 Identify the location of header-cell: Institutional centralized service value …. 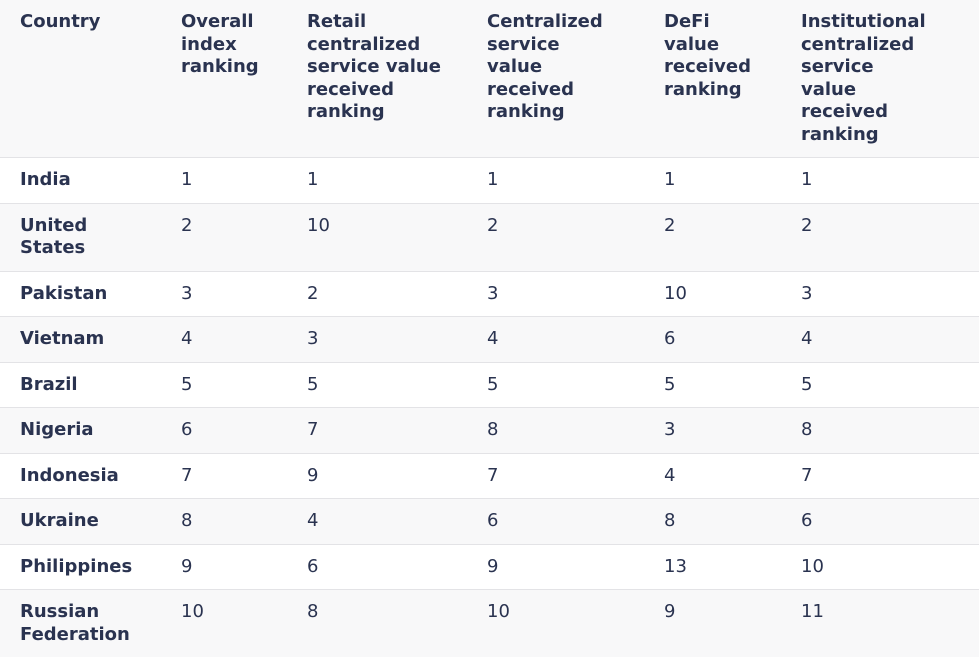
(890, 79).